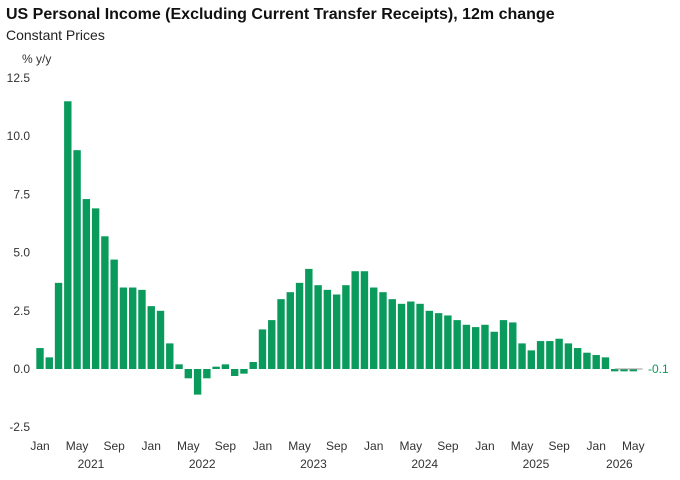 The width and height of the screenshot is (680, 480). Describe the element at coordinates (19, 136) in the screenshot. I see `y-tick-label: 10.0` at that location.